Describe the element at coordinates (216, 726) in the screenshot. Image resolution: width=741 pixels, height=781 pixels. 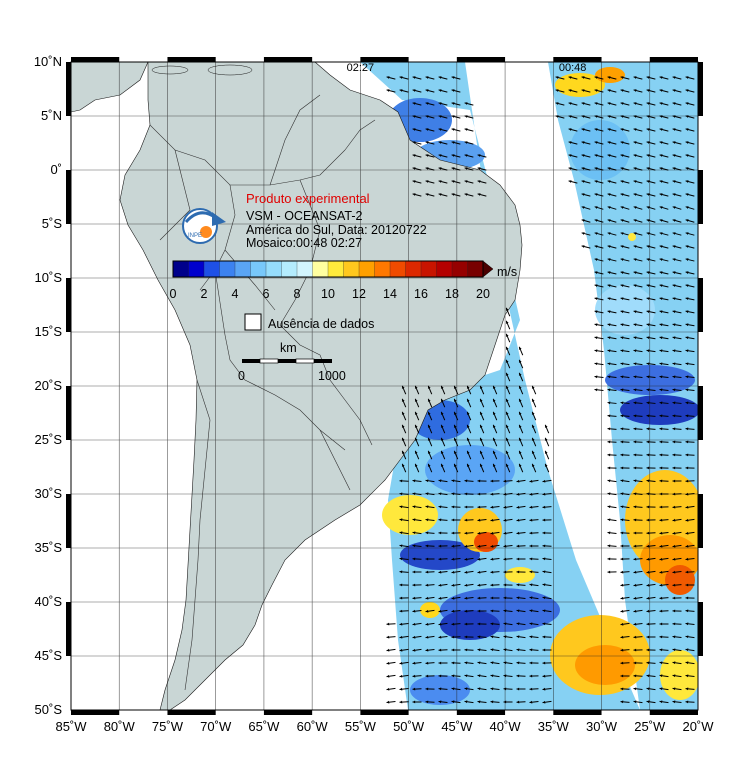
I see `lon-tick-label: 70˚W` at that location.